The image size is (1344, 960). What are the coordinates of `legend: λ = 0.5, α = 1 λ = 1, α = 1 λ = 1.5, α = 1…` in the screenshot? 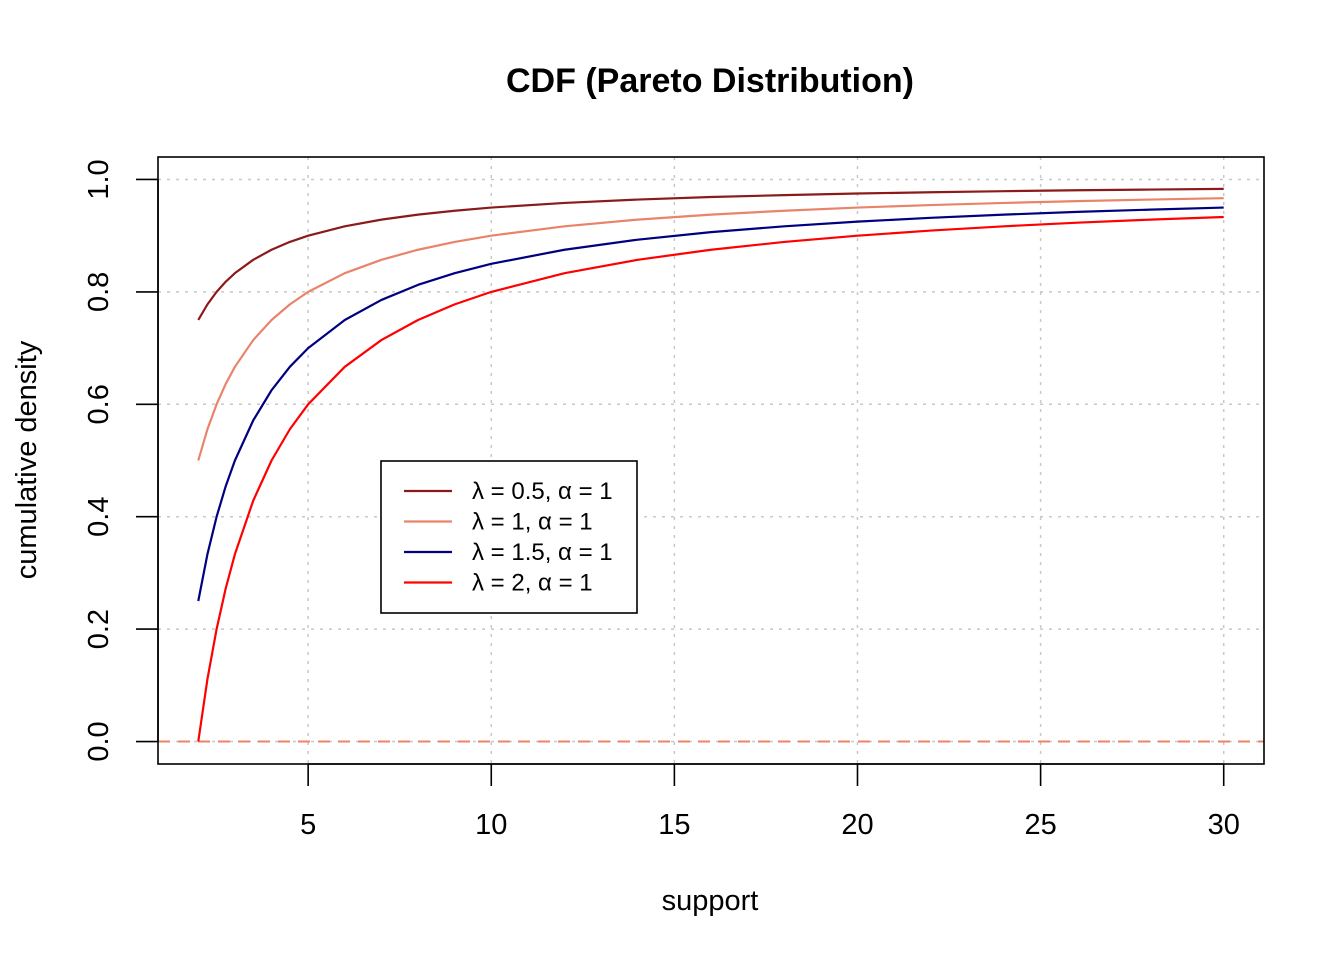 It's located at (509, 537).